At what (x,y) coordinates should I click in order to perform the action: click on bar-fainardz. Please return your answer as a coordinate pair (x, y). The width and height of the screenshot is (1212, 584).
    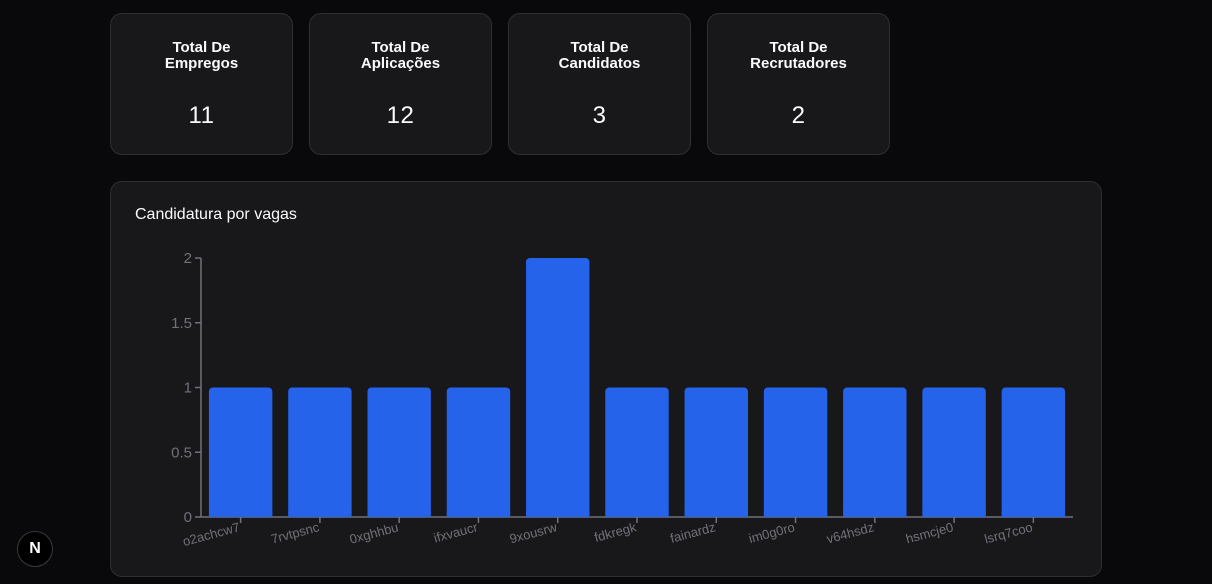
    Looking at the image, I should click on (716, 452).